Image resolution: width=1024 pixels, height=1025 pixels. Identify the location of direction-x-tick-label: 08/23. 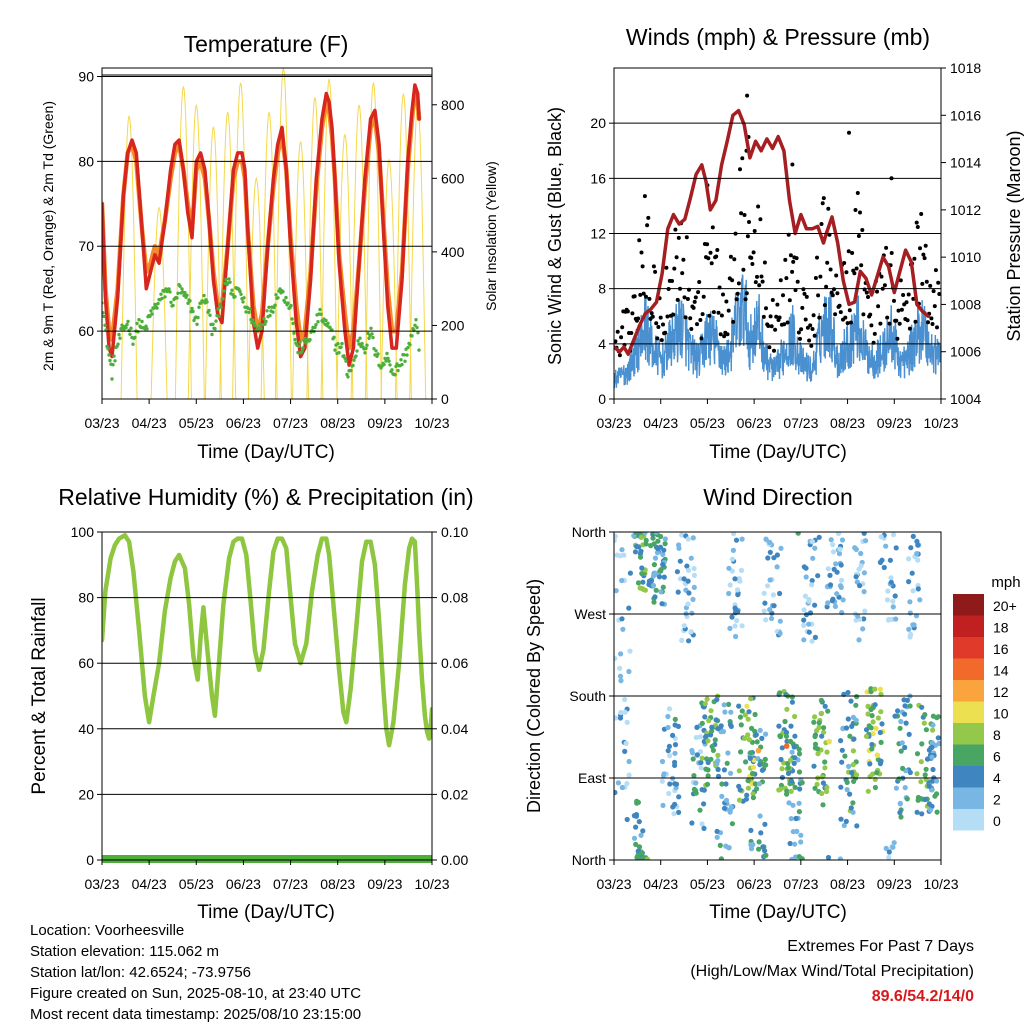
(847, 884).